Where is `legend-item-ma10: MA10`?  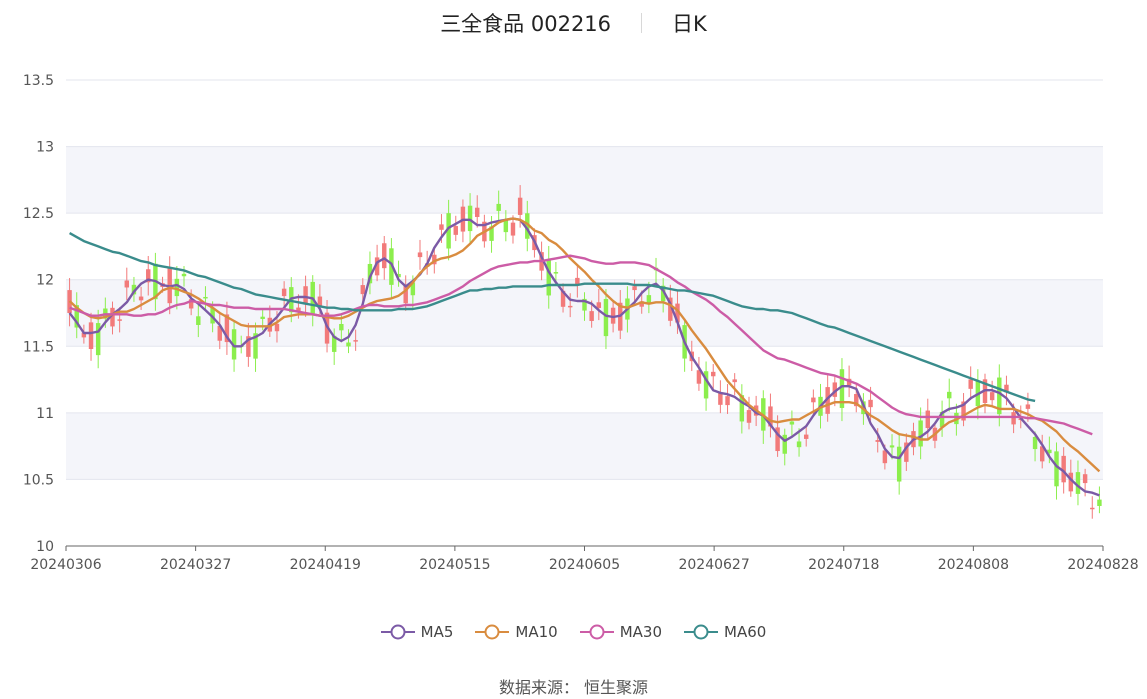 legend-item-ma10: MA10 is located at coordinates (516, 632).